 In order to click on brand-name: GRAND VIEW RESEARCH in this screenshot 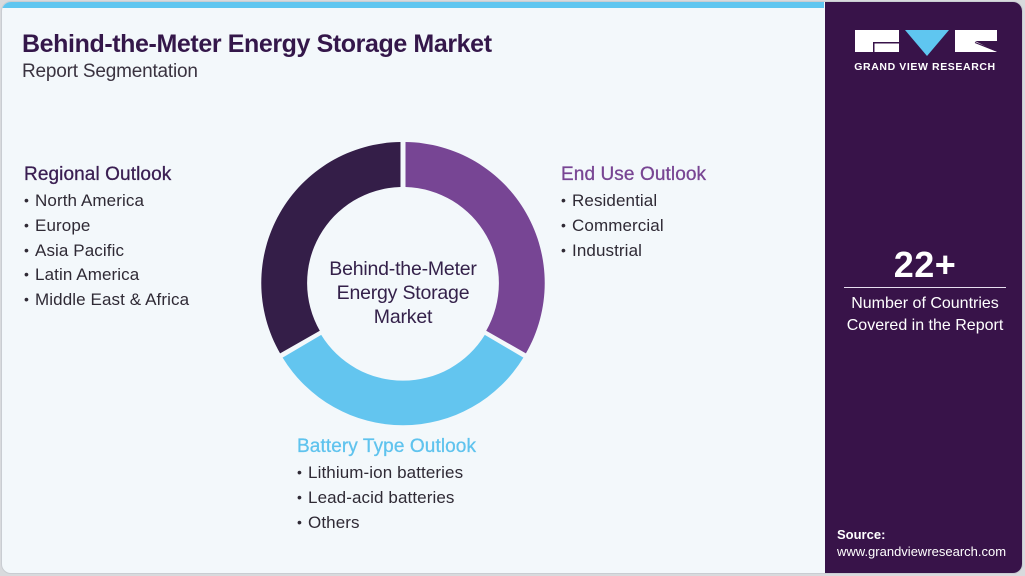, I will do `click(925, 67)`.